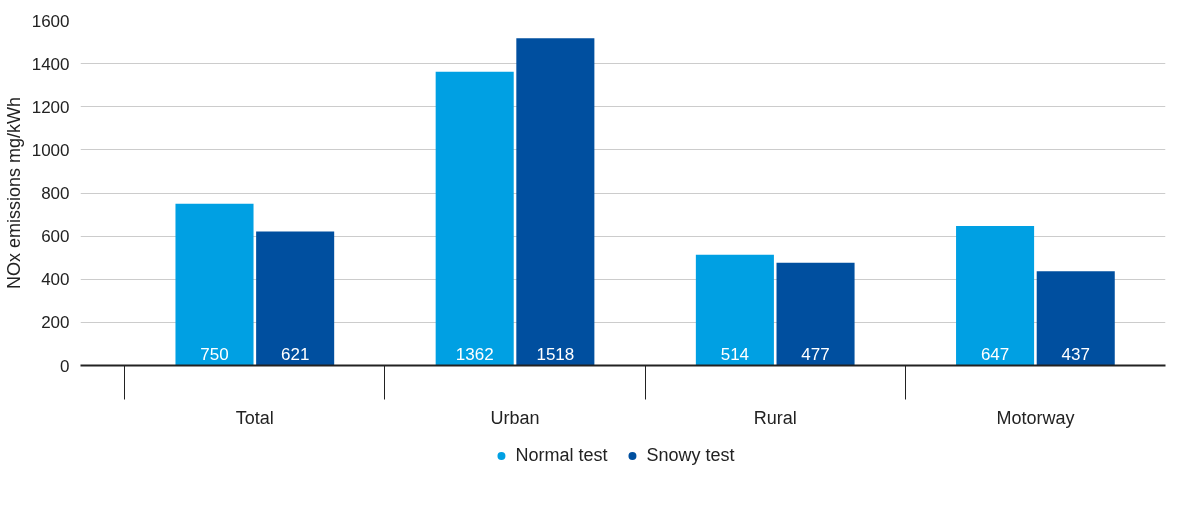  I want to click on data-label: 647, so click(995, 354).